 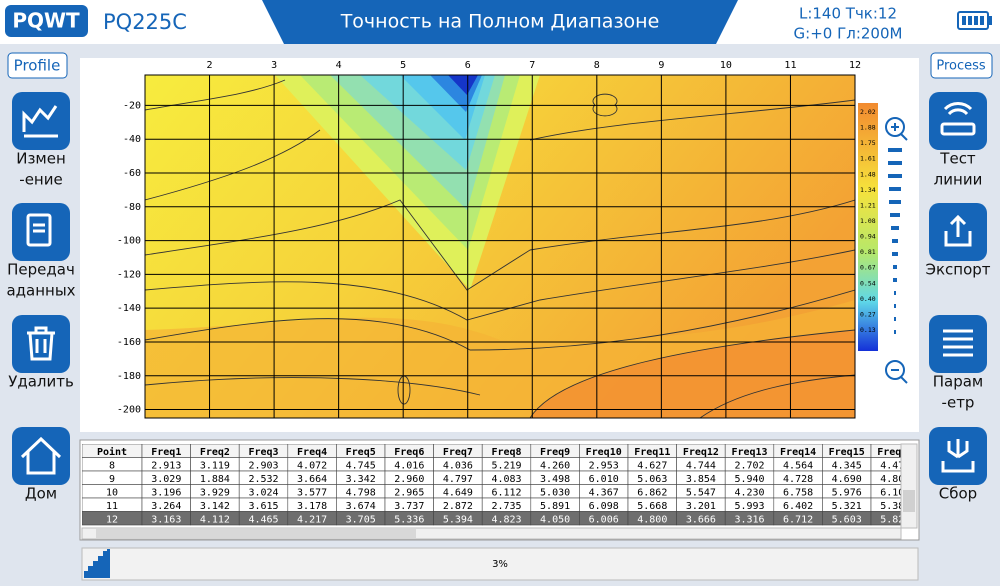 I want to click on cell-value: 5.547, so click(x=701, y=492).